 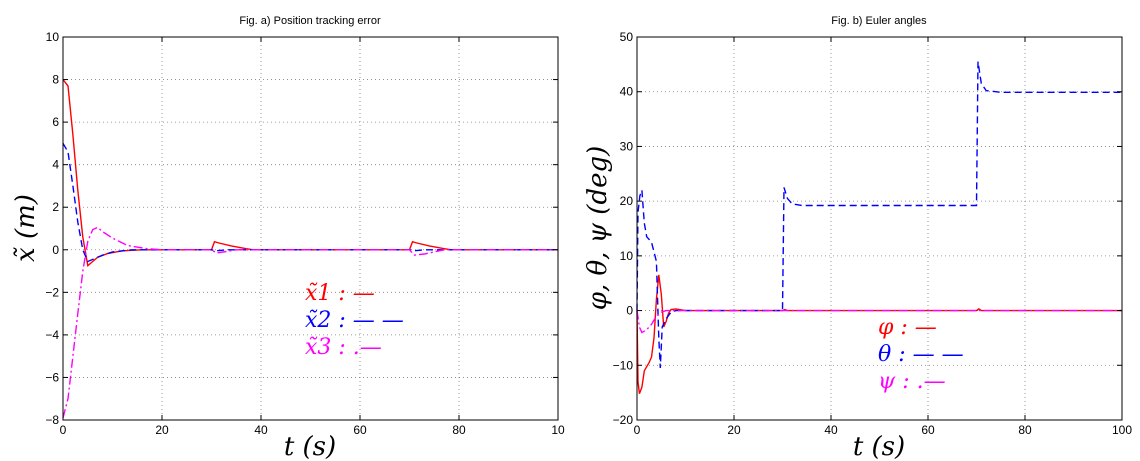 I want to click on y-tick-label: −10, so click(x=623, y=365).